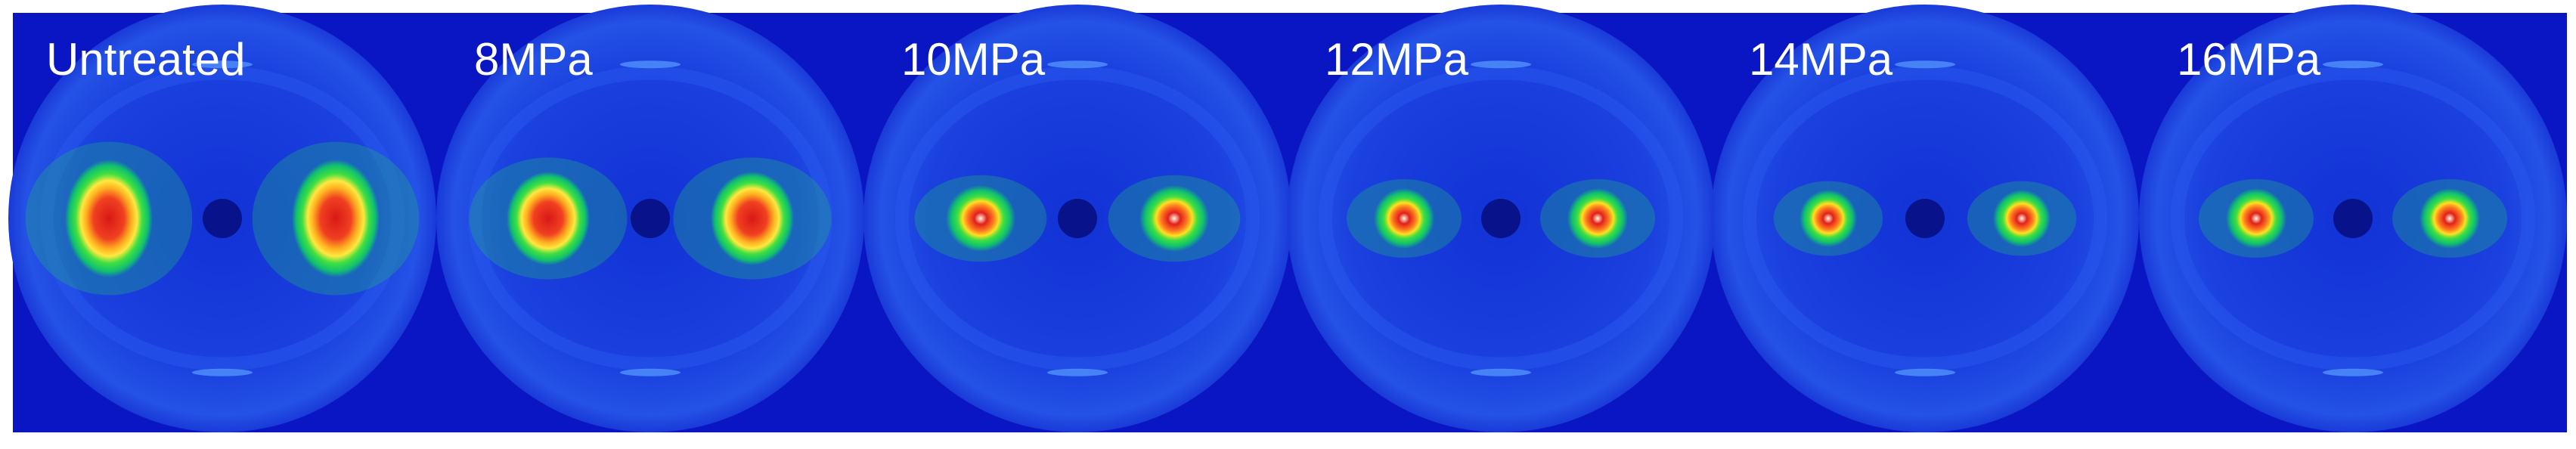 The height and width of the screenshot is (449, 2576). What do you see at coordinates (146, 59) in the screenshot?
I see `panel-label: Untreated` at bounding box center [146, 59].